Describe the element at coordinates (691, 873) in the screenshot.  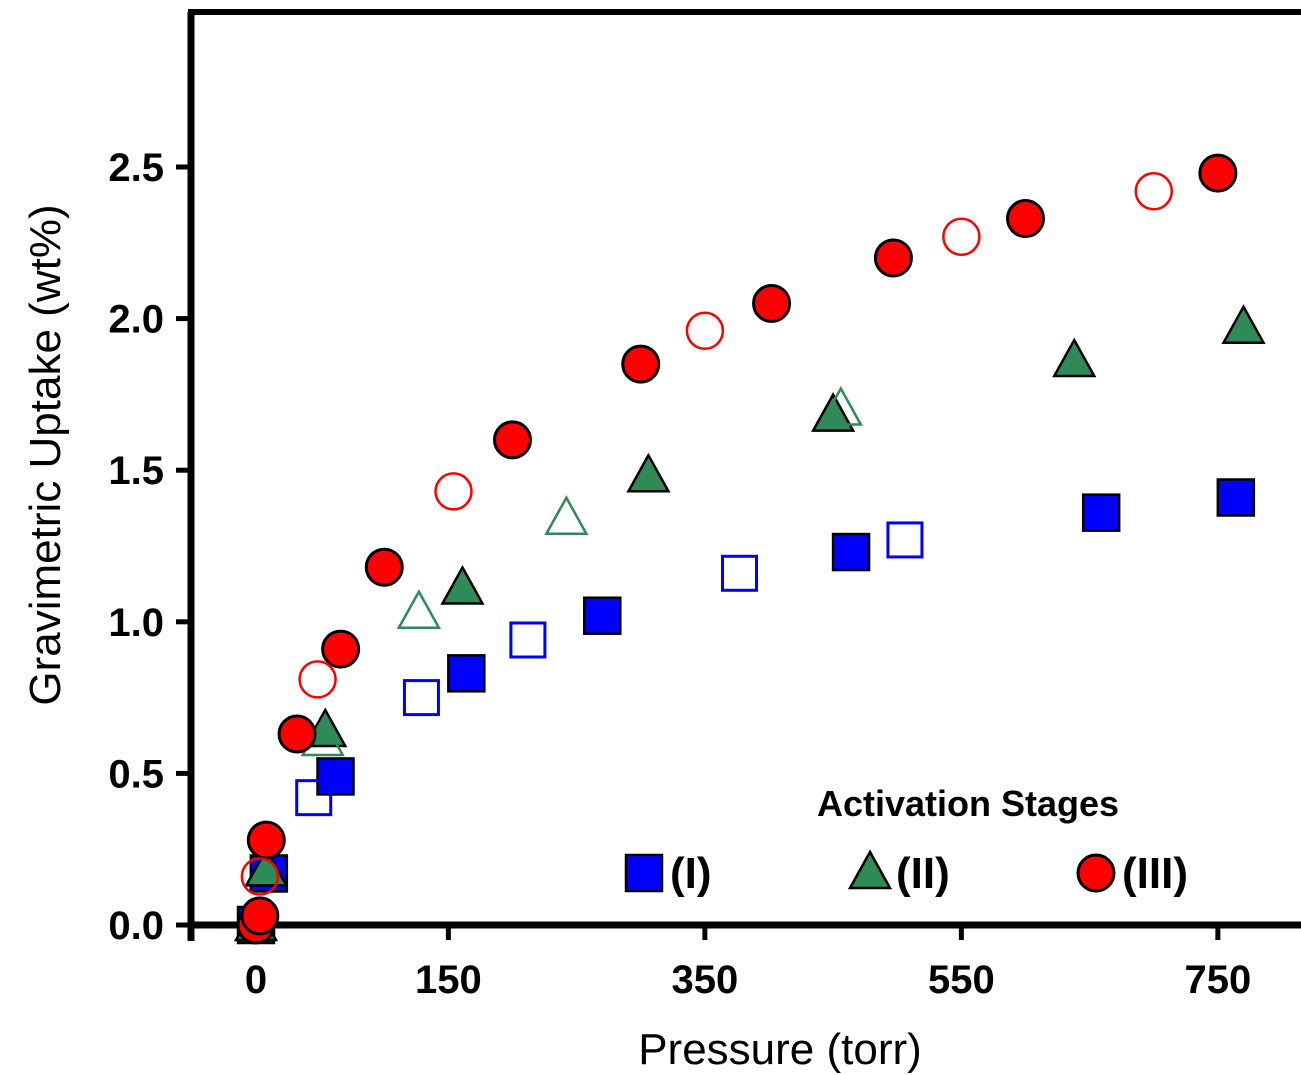
I see `legend-label: (I)` at that location.